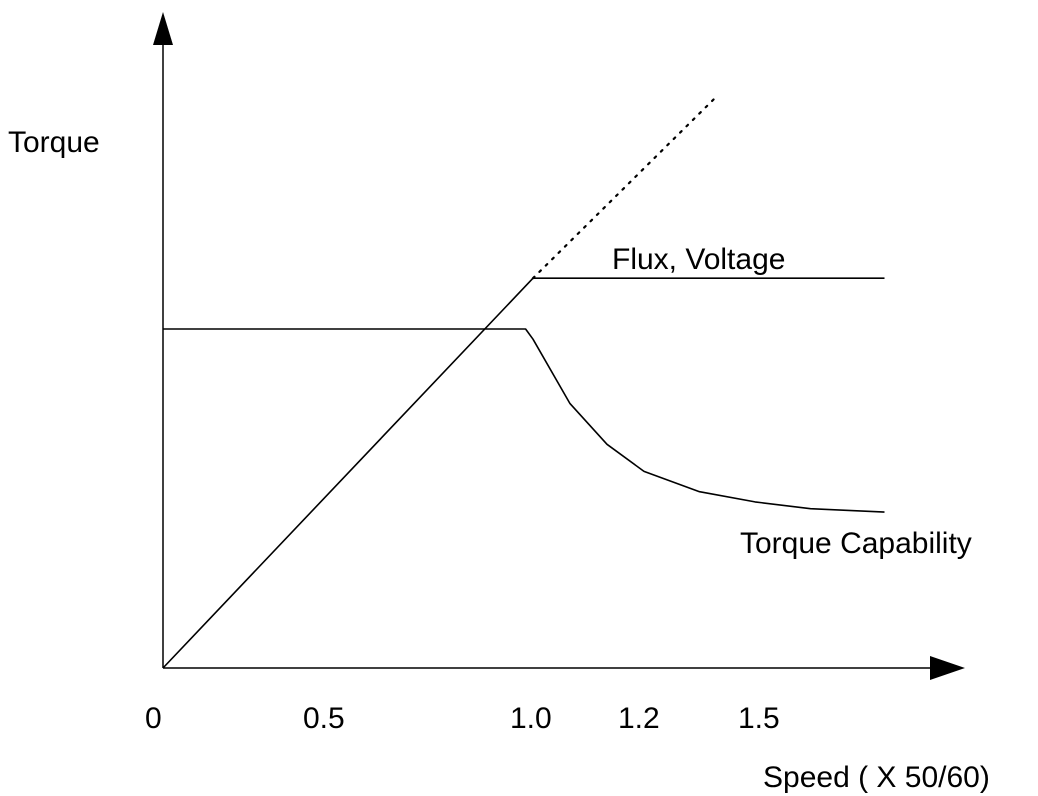 This screenshot has width=1038, height=796. Describe the element at coordinates (324, 718) in the screenshot. I see `x-tick-label: 0.5` at that location.